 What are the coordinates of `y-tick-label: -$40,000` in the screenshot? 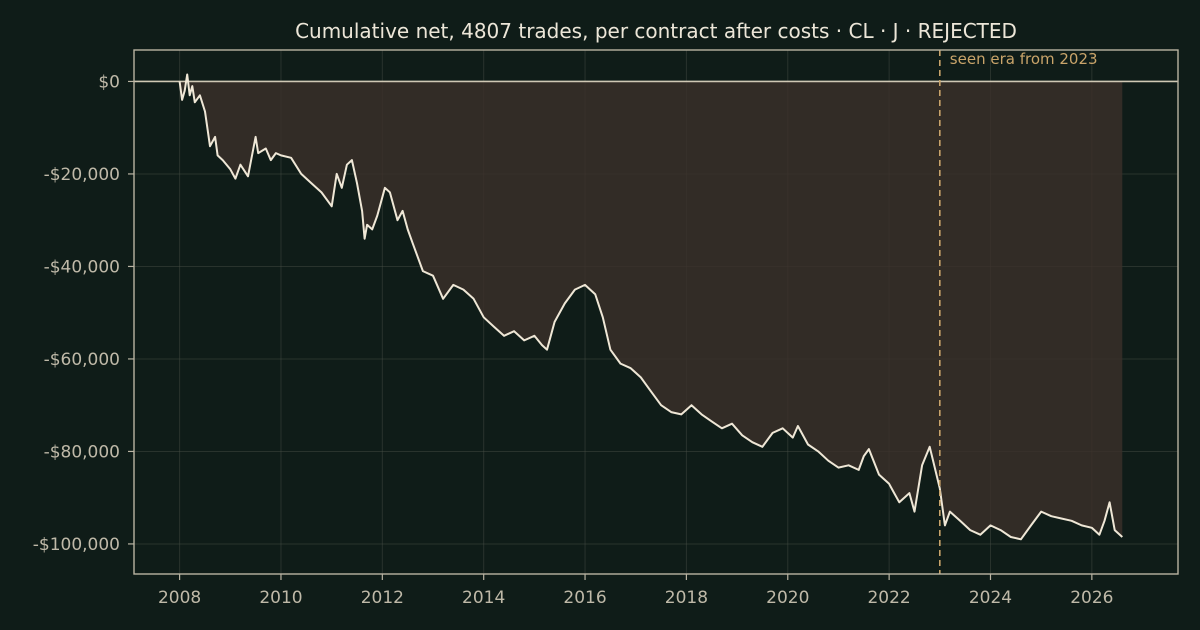 It's located at (82, 267).